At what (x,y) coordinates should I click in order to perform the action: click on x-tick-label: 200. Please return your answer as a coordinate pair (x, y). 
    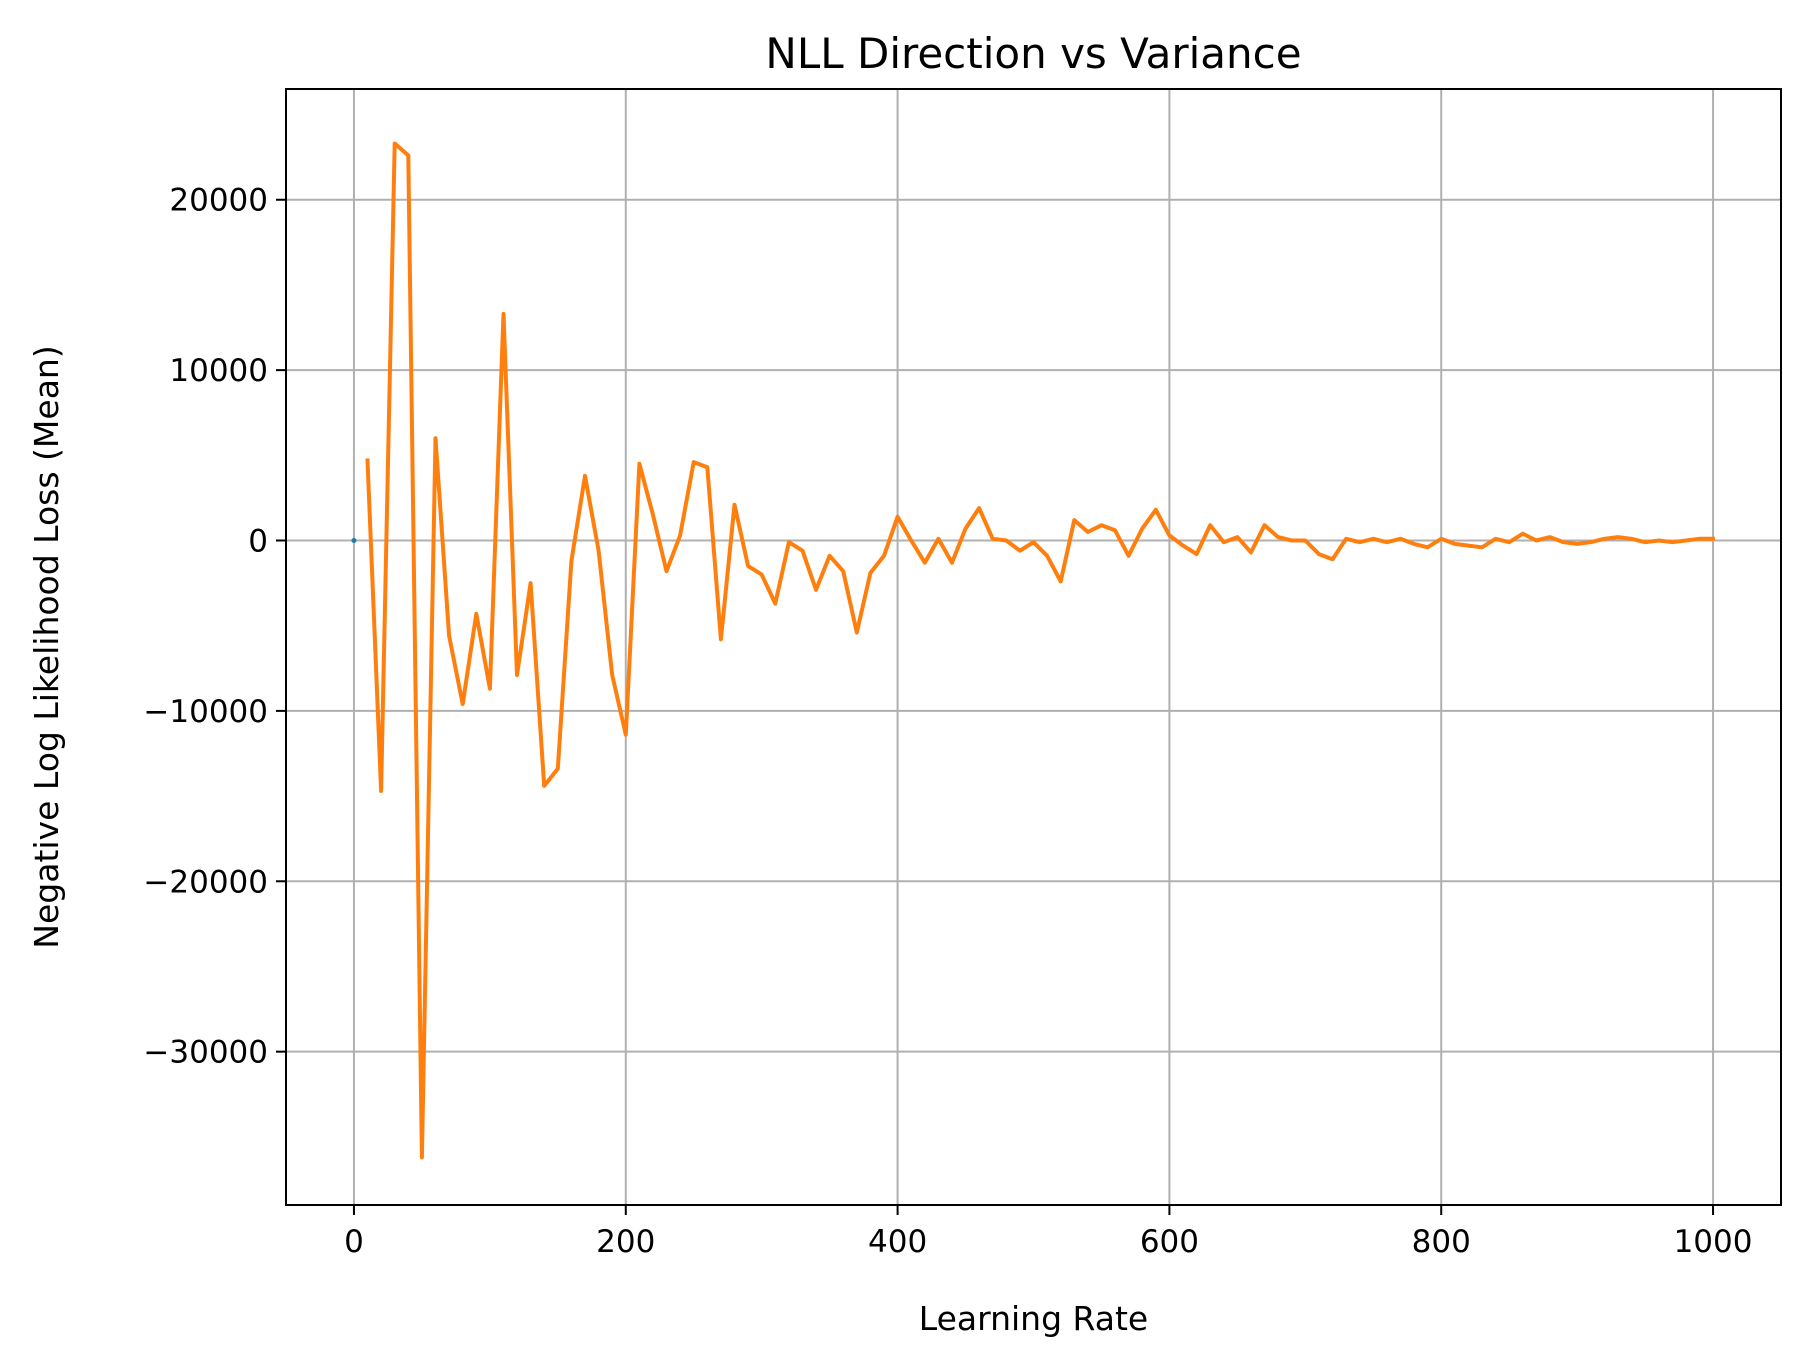
    Looking at the image, I should click on (625, 1242).